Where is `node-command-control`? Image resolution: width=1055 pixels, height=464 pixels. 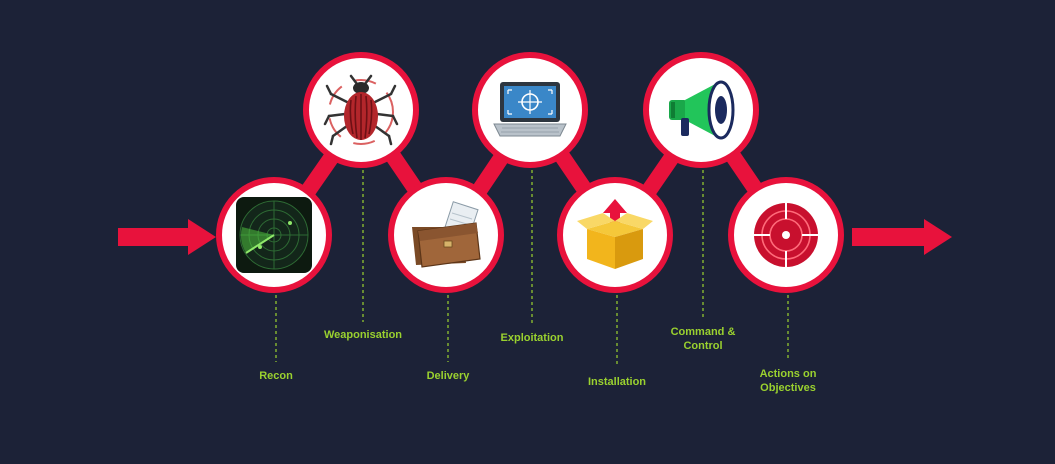
node-command-control is located at coordinates (701, 110).